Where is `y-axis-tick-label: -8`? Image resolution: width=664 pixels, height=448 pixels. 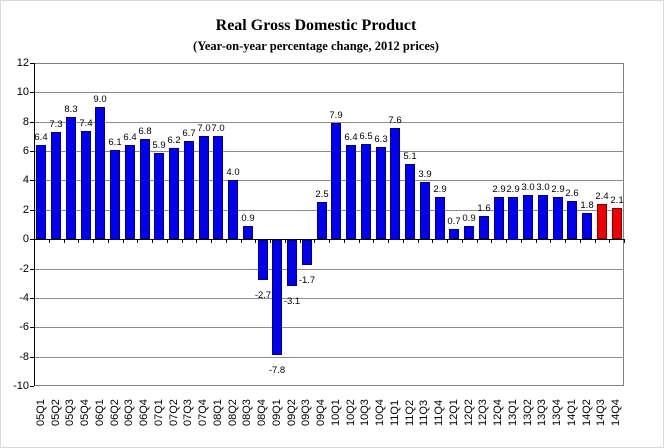
y-axis-tick-label: -8 is located at coordinates (24, 357).